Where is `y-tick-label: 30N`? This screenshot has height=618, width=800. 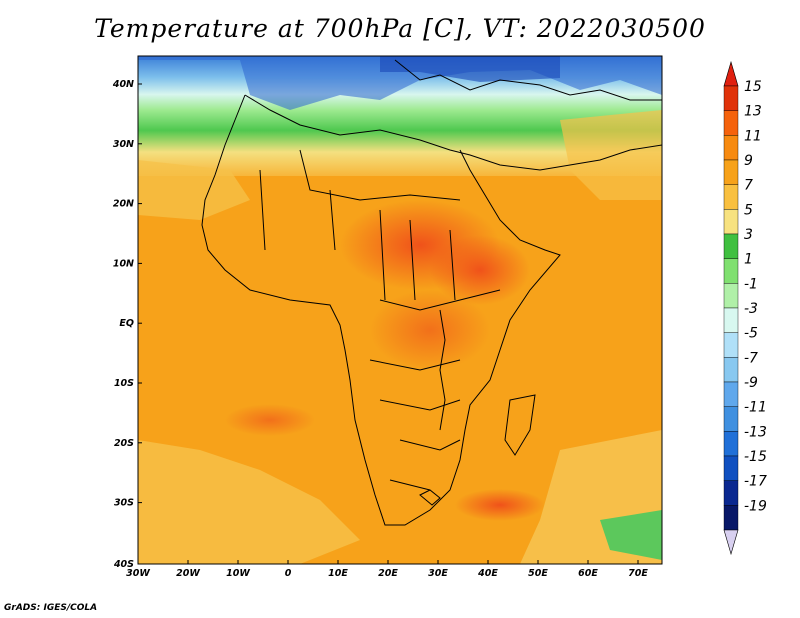 y-tick-label: 30N is located at coordinates (123, 144).